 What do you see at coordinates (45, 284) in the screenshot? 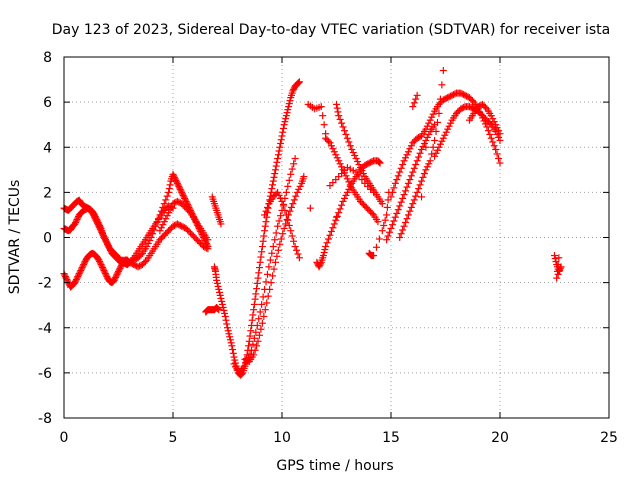
I see `y-tick-label: -2` at bounding box center [45, 284].